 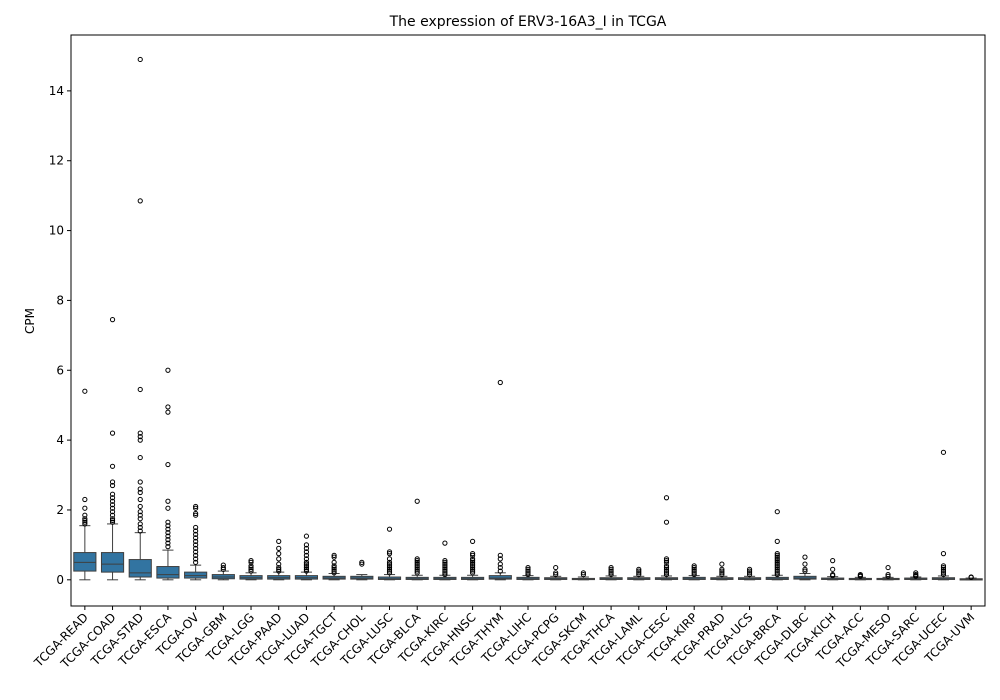 I want to click on y-tick-label: 0, so click(x=60, y=580).